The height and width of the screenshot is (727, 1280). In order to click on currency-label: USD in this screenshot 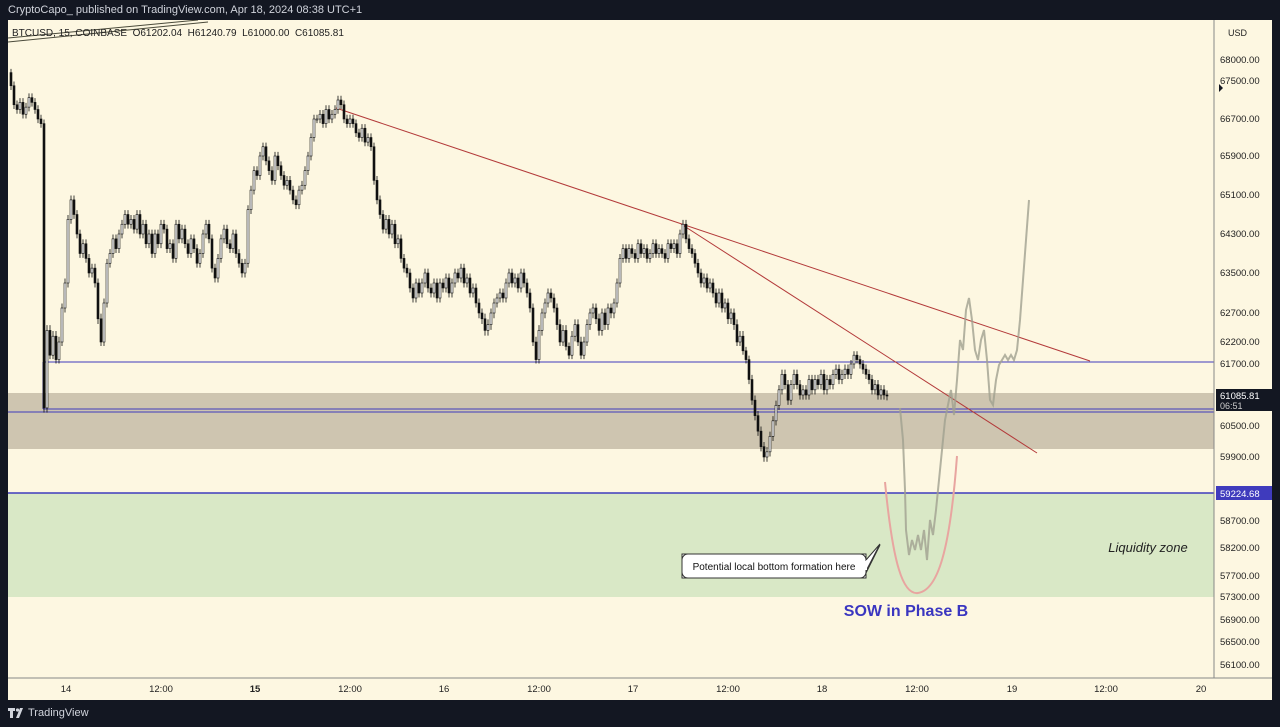, I will do `click(1238, 33)`.